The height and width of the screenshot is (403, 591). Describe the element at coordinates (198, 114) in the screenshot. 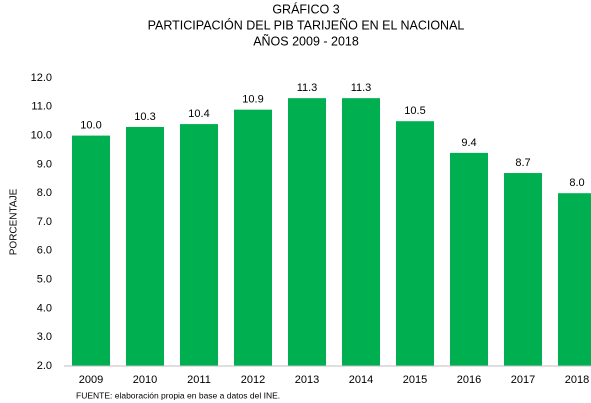

I see `data-label: 10.4` at that location.